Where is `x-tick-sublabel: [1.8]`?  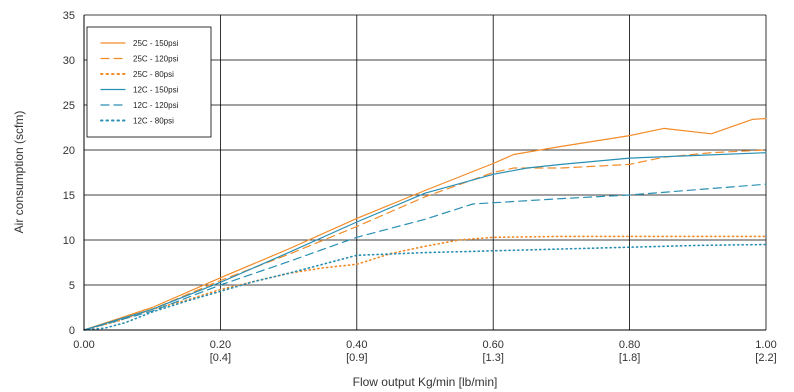
x-tick-sublabel: [1.8] is located at coordinates (629, 358).